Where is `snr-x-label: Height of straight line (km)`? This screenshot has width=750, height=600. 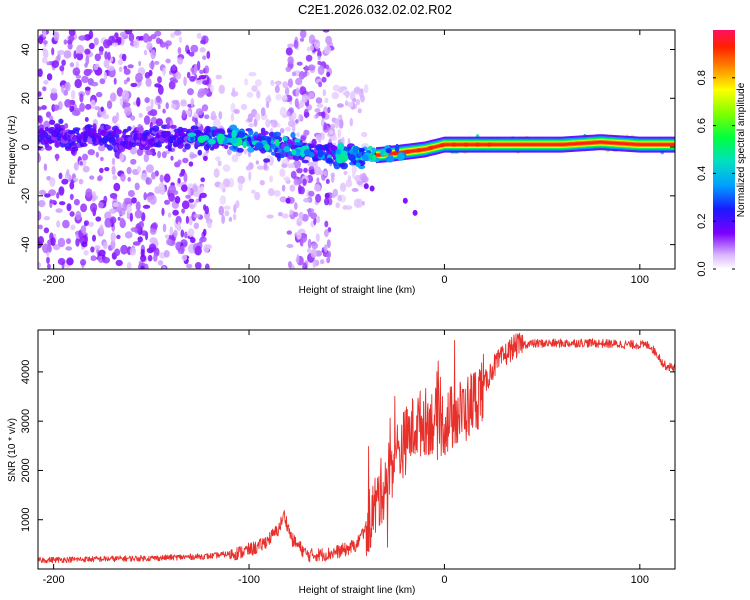 snr-x-label: Height of straight line (km) is located at coordinates (357, 590).